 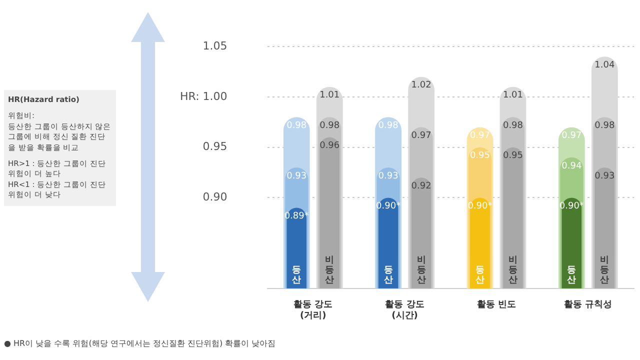 What do you see at coordinates (572, 166) in the screenshot?
I see `data-label: 0.94` at bounding box center [572, 166].